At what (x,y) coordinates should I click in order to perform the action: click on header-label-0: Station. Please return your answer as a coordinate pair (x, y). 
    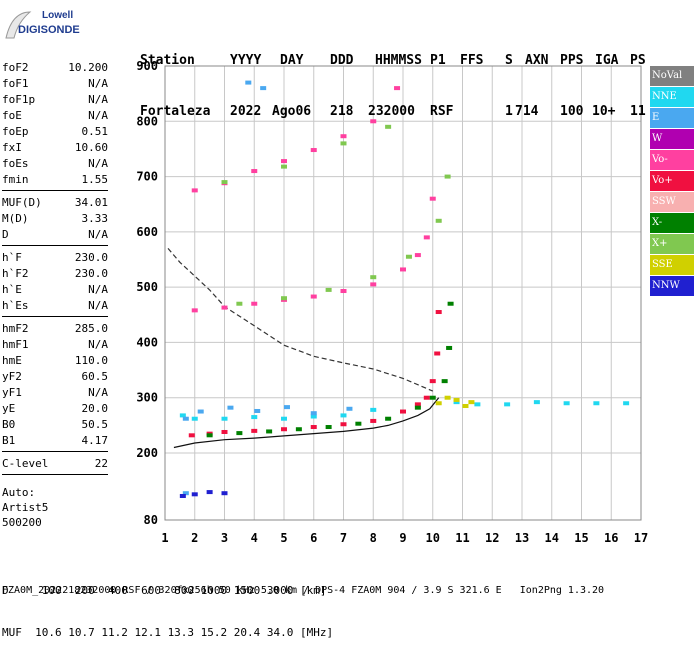
    Looking at the image, I should click on (167, 60).